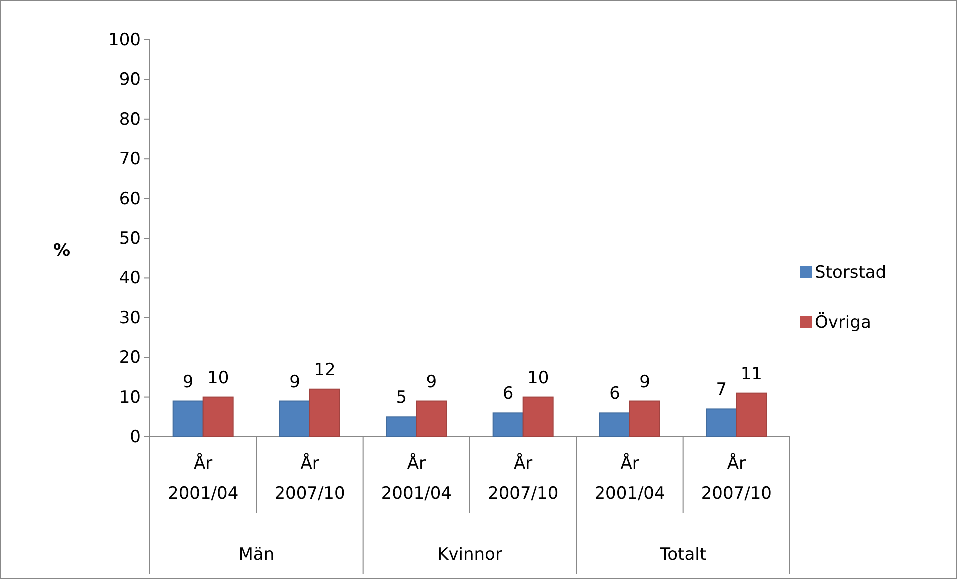  Describe the element at coordinates (683, 555) in the screenshot. I see `text: Totalt` at that location.